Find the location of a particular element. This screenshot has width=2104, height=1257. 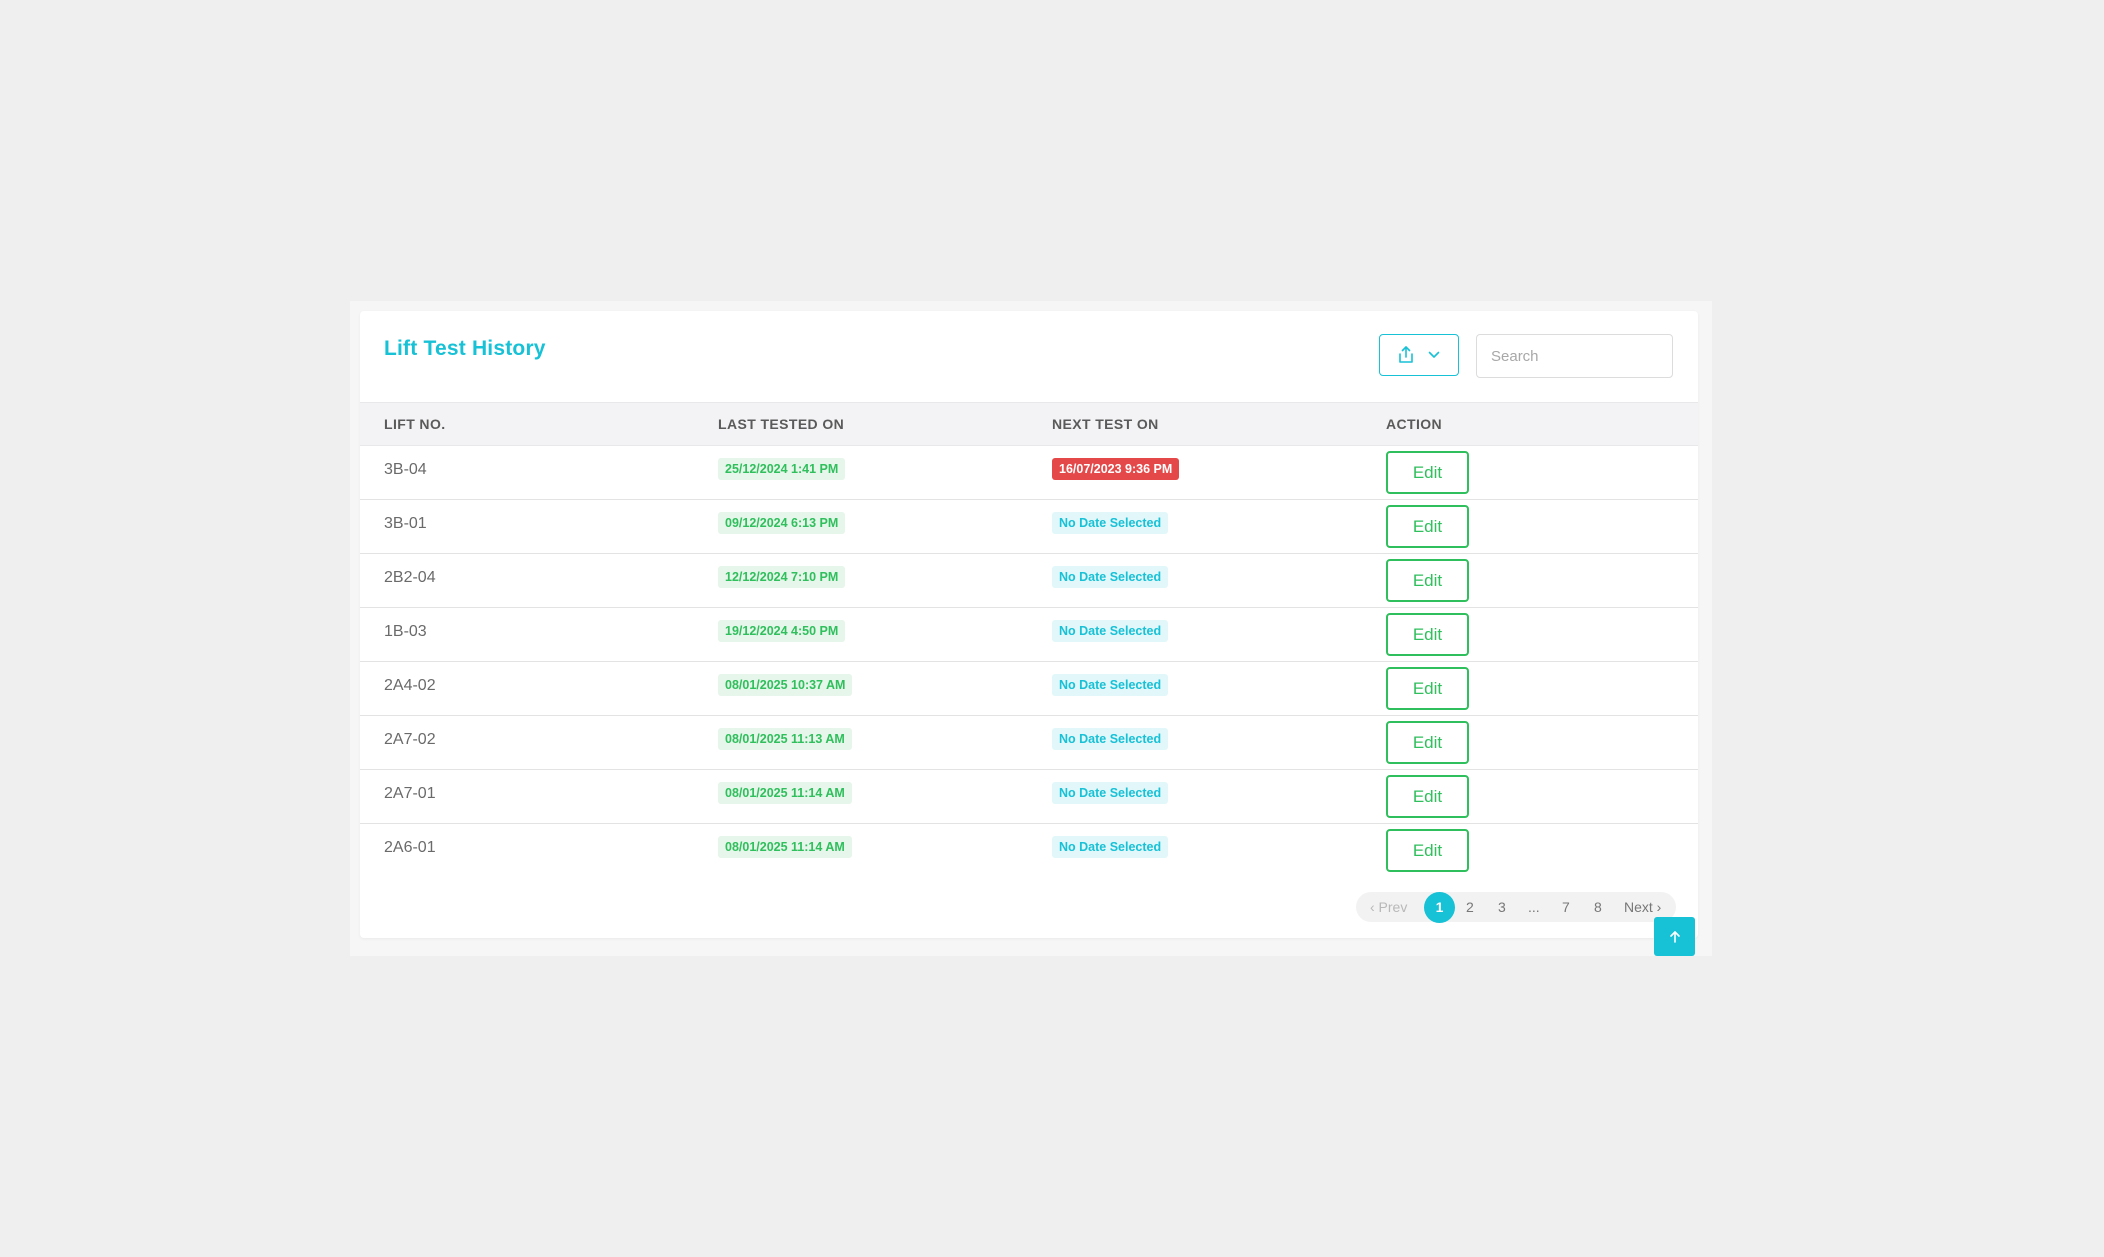

share-export-icon is located at coordinates (1406, 354).